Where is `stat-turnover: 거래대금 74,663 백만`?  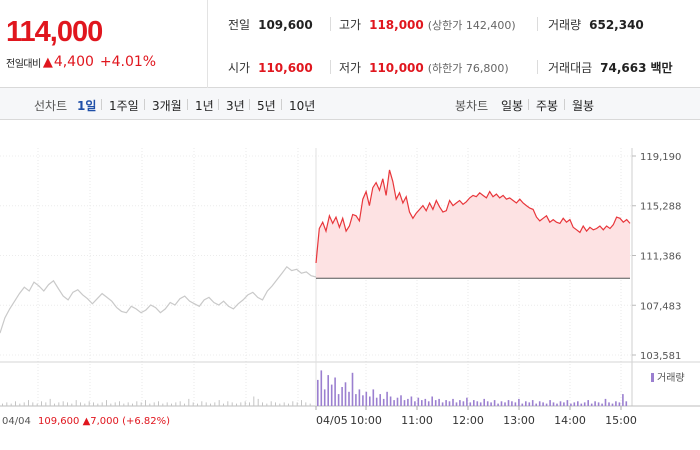
stat-turnover: 거래대금 74,663 백만 is located at coordinates (610, 67).